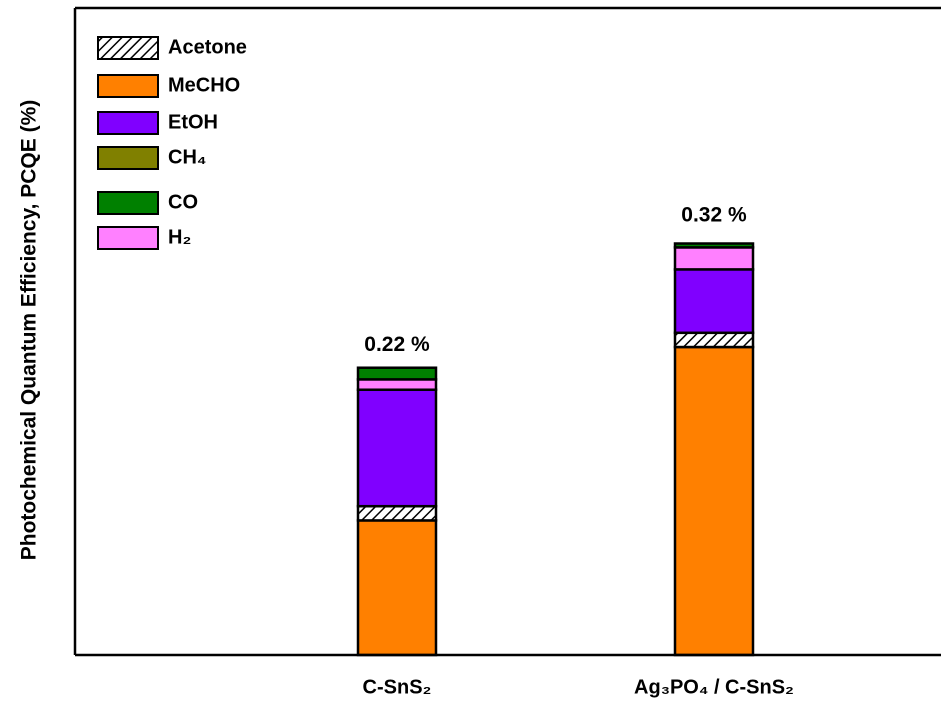 The image size is (942, 708). Describe the element at coordinates (187, 157) in the screenshot. I see `legend-label: CH₄` at that location.